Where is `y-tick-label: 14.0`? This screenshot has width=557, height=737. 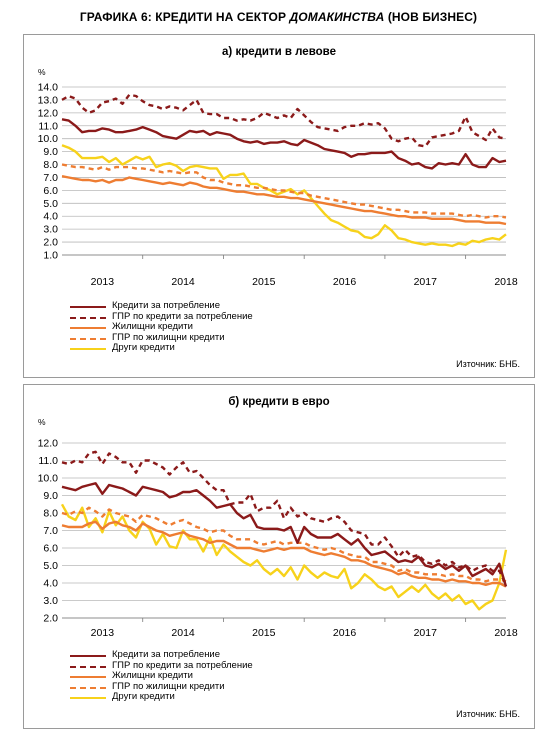
y-tick-label: 14.0 is located at coordinates (48, 88).